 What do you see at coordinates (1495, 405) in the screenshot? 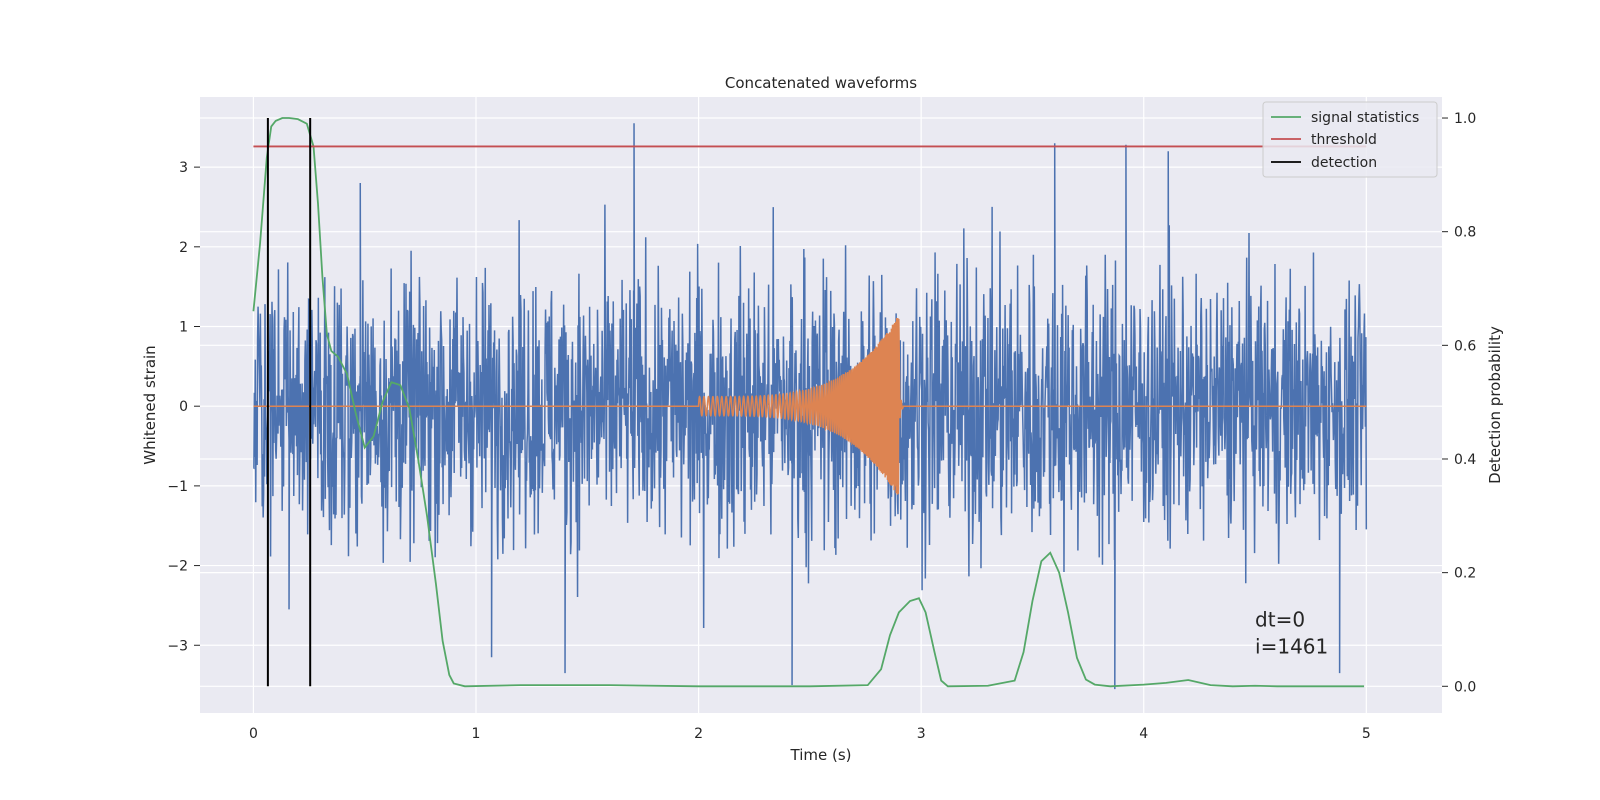
I see `y2-axis-label: Detection probability` at bounding box center [1495, 405].